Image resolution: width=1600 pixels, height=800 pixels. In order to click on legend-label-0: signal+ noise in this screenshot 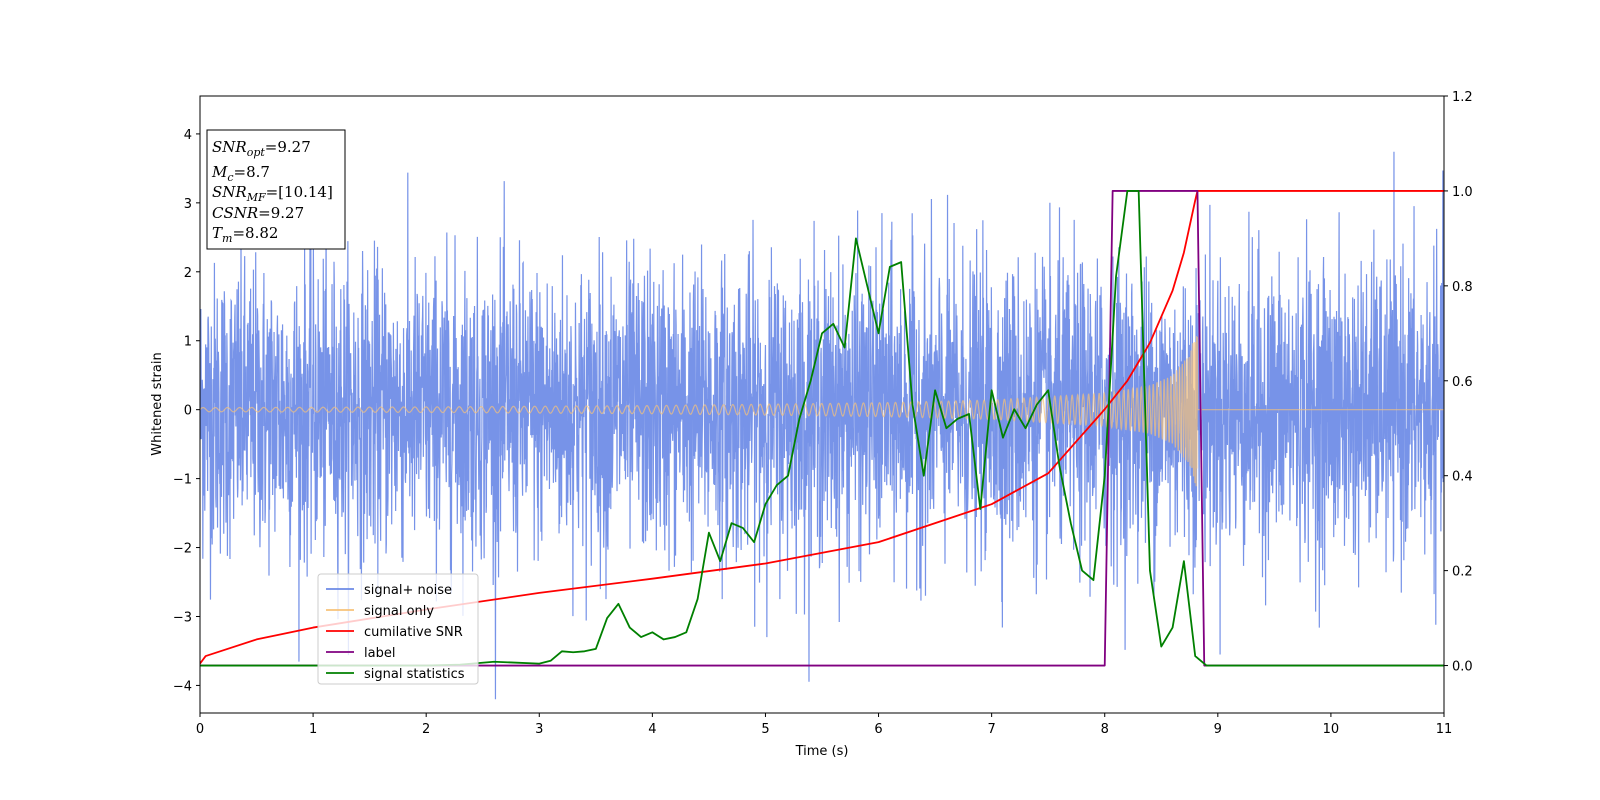, I will do `click(408, 590)`.